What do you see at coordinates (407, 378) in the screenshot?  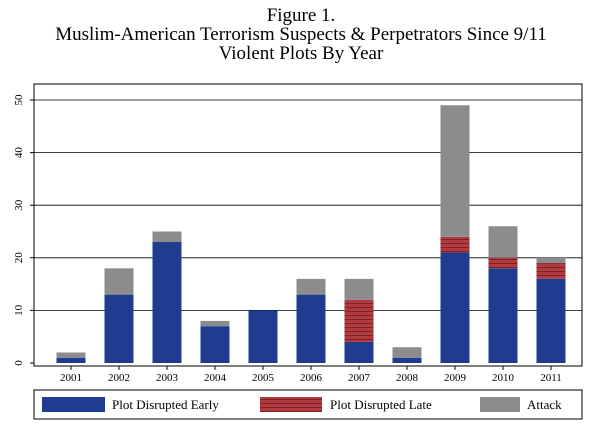 I see `x-tick-label: 2008` at bounding box center [407, 378].